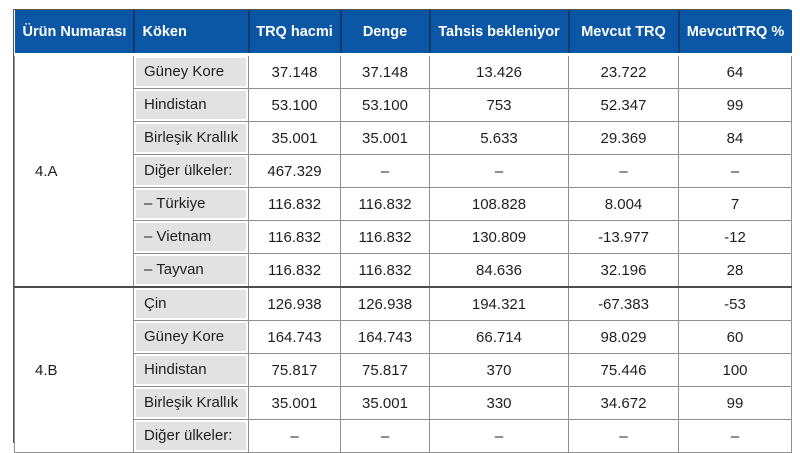 The width and height of the screenshot is (800, 453). What do you see at coordinates (384, 33) in the screenshot?
I see `column-header-balance: Denge` at bounding box center [384, 33].